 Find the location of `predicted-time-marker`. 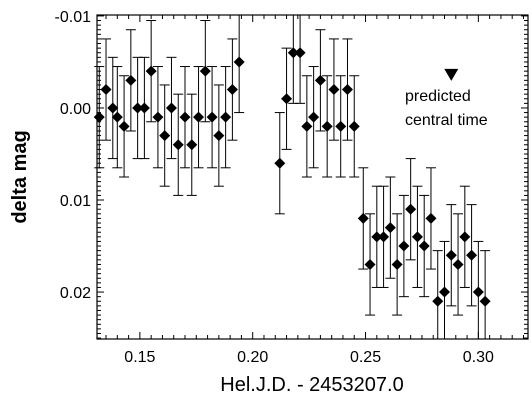

predicted-time-marker is located at coordinates (451, 74).